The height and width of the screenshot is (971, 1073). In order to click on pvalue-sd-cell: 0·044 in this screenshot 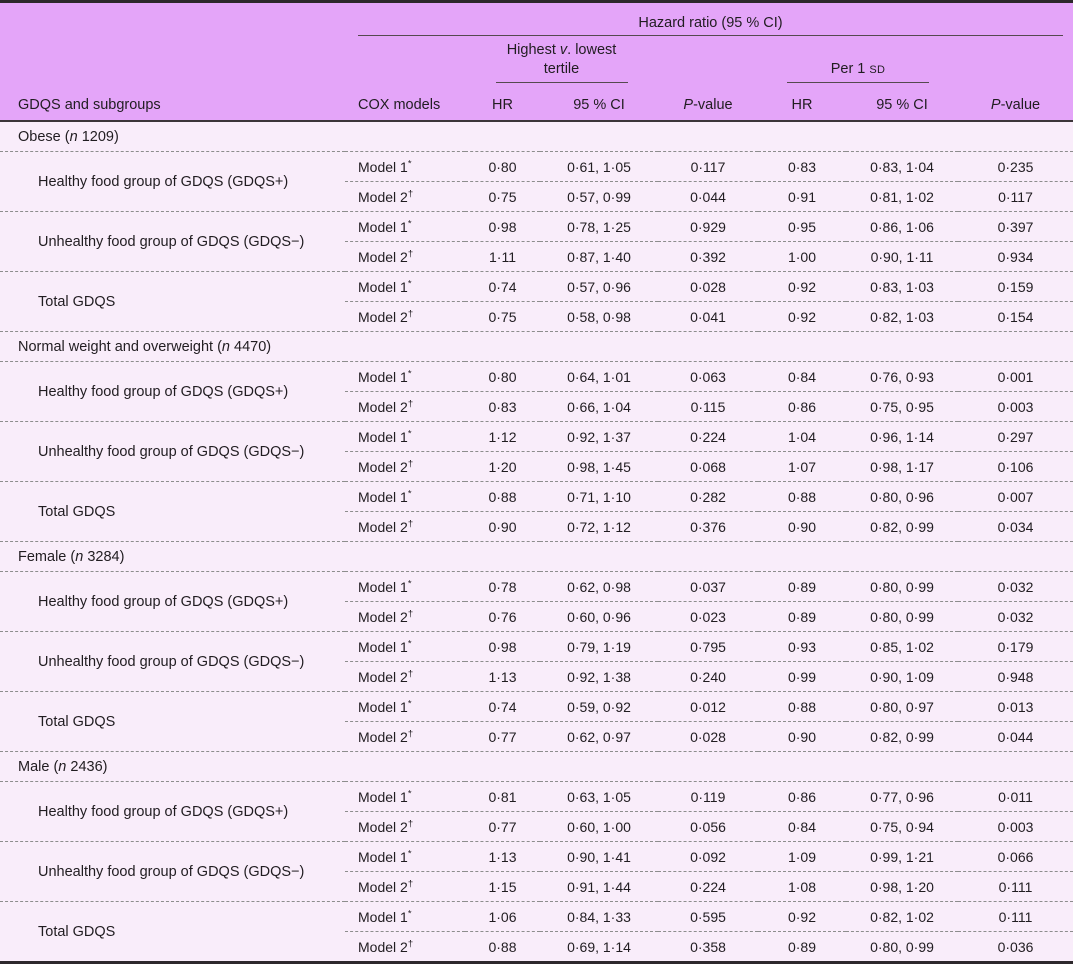, I will do `click(1015, 736)`.